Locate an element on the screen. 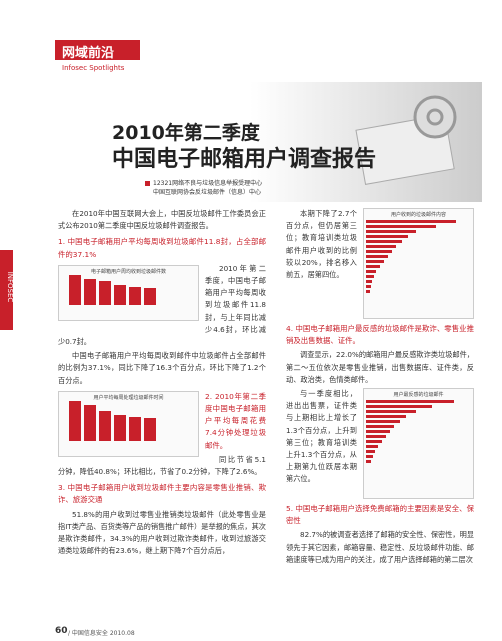  figure-title: 电子邮箱用户周均收到垃圾邮件数 is located at coordinates (128, 271).